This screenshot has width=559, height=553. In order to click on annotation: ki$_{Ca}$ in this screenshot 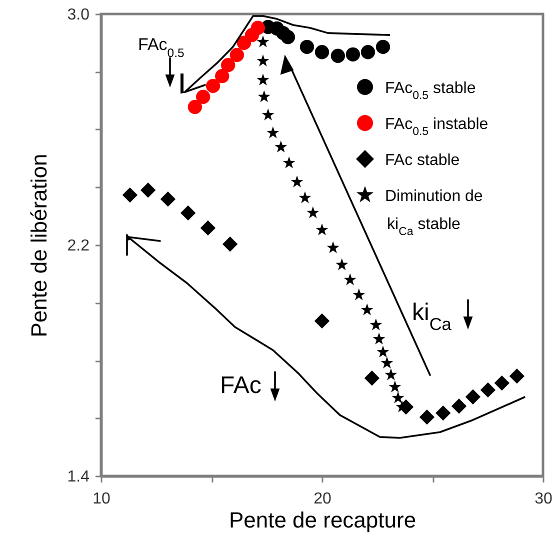, I will do `click(432, 316)`.